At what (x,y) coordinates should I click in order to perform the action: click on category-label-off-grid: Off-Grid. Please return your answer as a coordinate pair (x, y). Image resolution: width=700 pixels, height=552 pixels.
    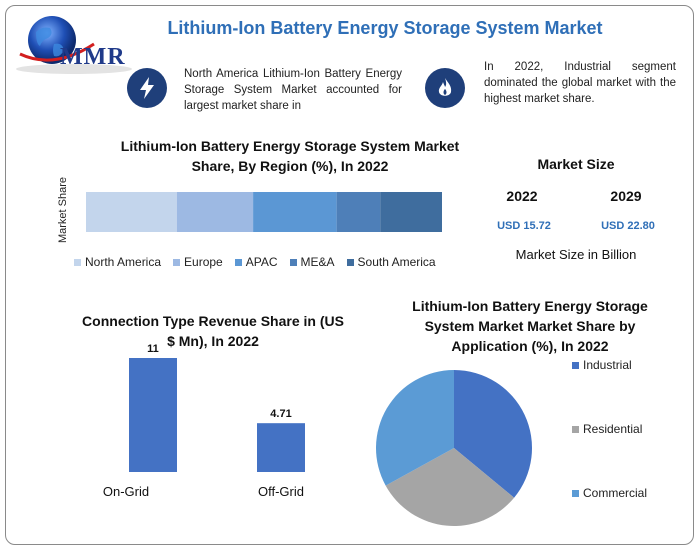
    Looking at the image, I should click on (281, 491).